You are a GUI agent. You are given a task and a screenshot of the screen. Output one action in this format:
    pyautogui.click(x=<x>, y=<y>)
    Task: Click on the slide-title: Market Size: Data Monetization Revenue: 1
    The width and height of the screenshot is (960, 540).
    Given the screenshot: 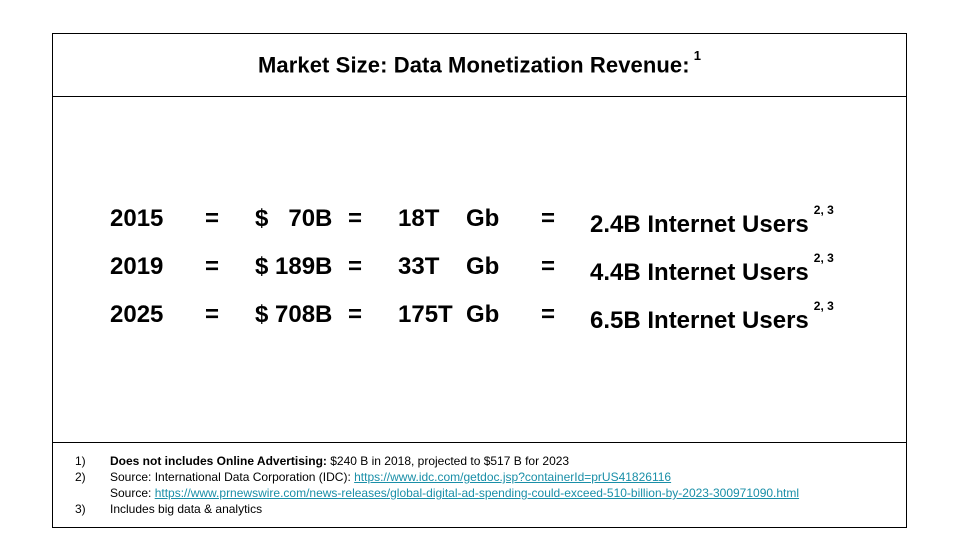 What is the action you would take?
    pyautogui.click(x=479, y=63)
    